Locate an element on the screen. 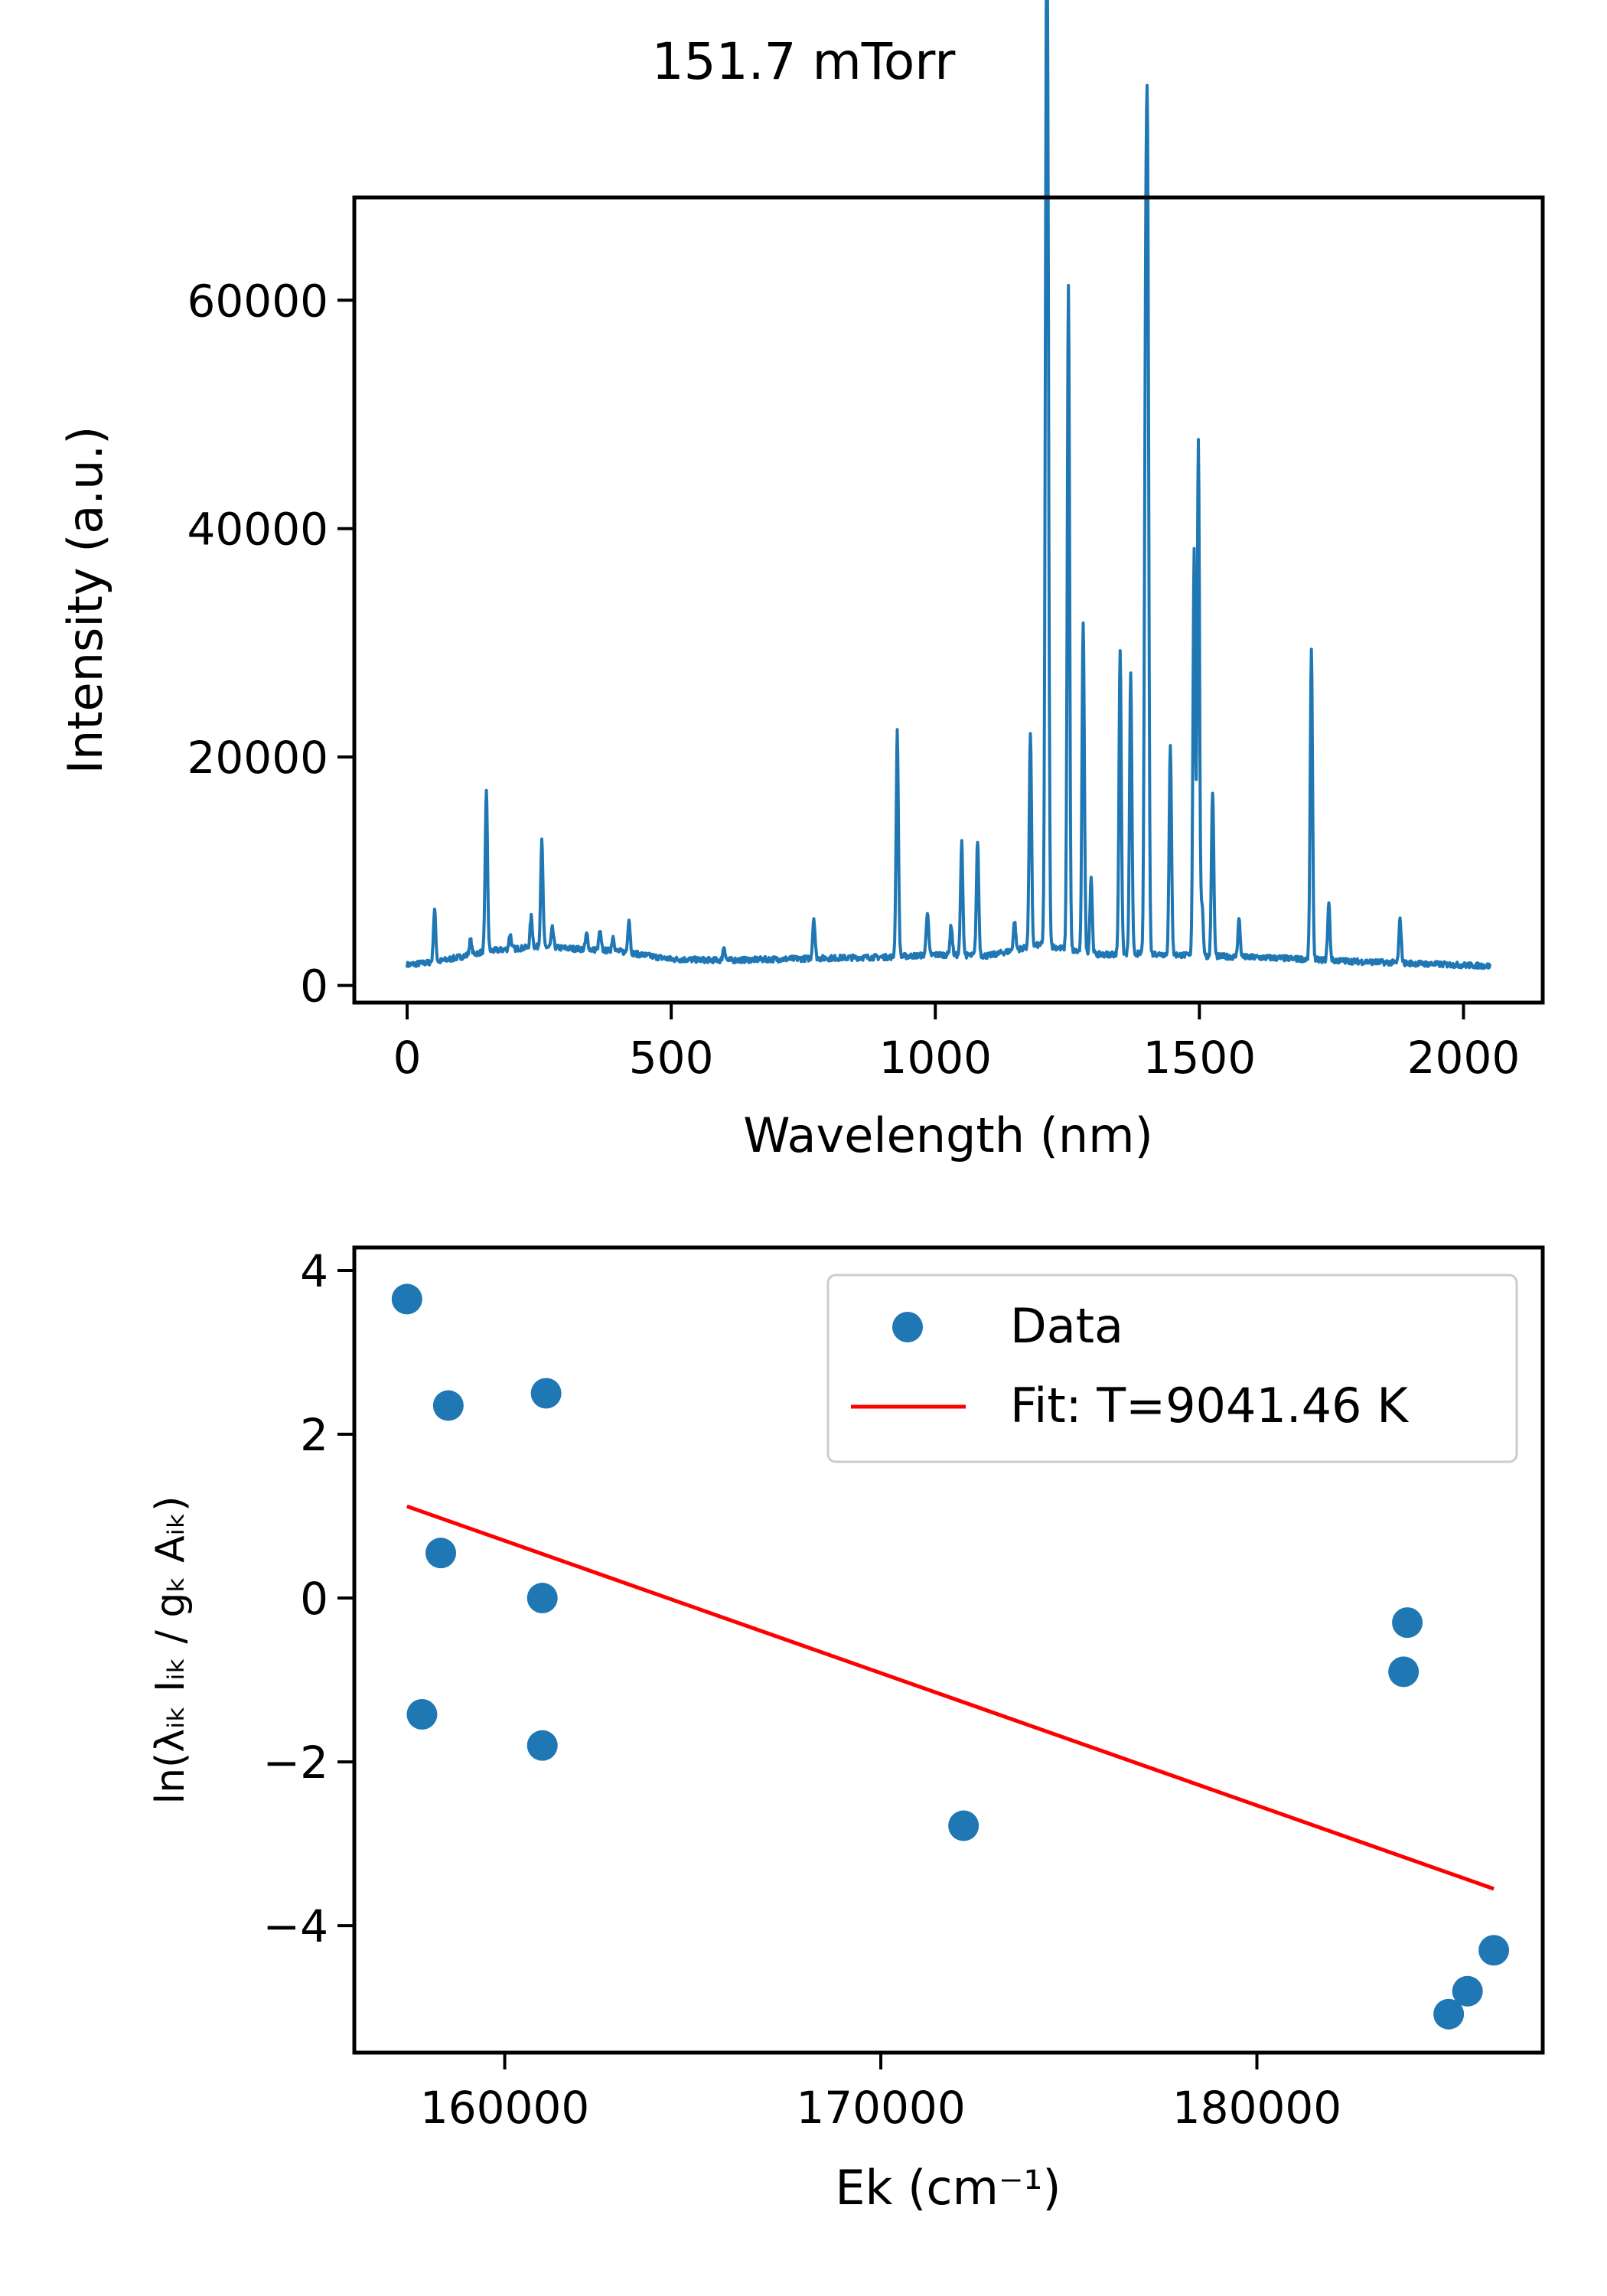  legend: Data Fit: T=9041.46 K is located at coordinates (1172, 1368).